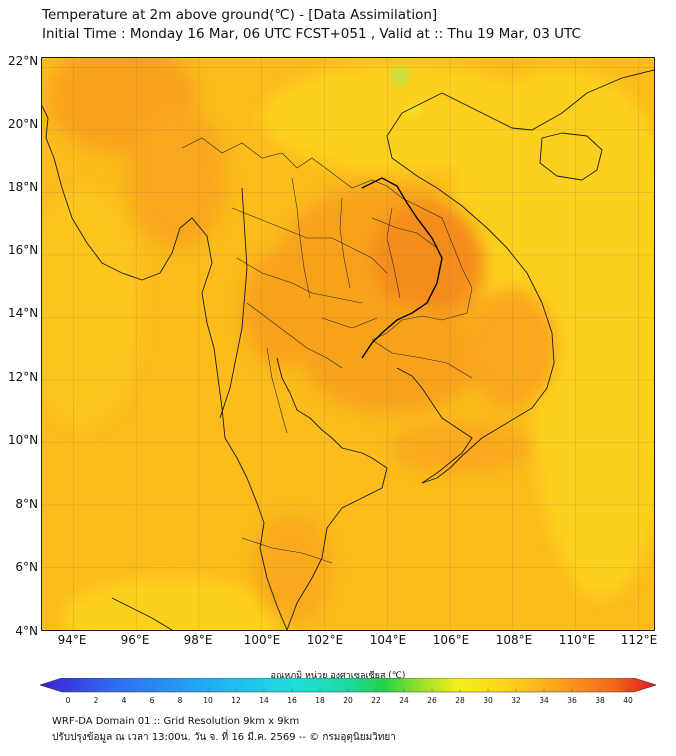 The image size is (676, 756). I want to click on colorbar-ramp, so click(348, 685).